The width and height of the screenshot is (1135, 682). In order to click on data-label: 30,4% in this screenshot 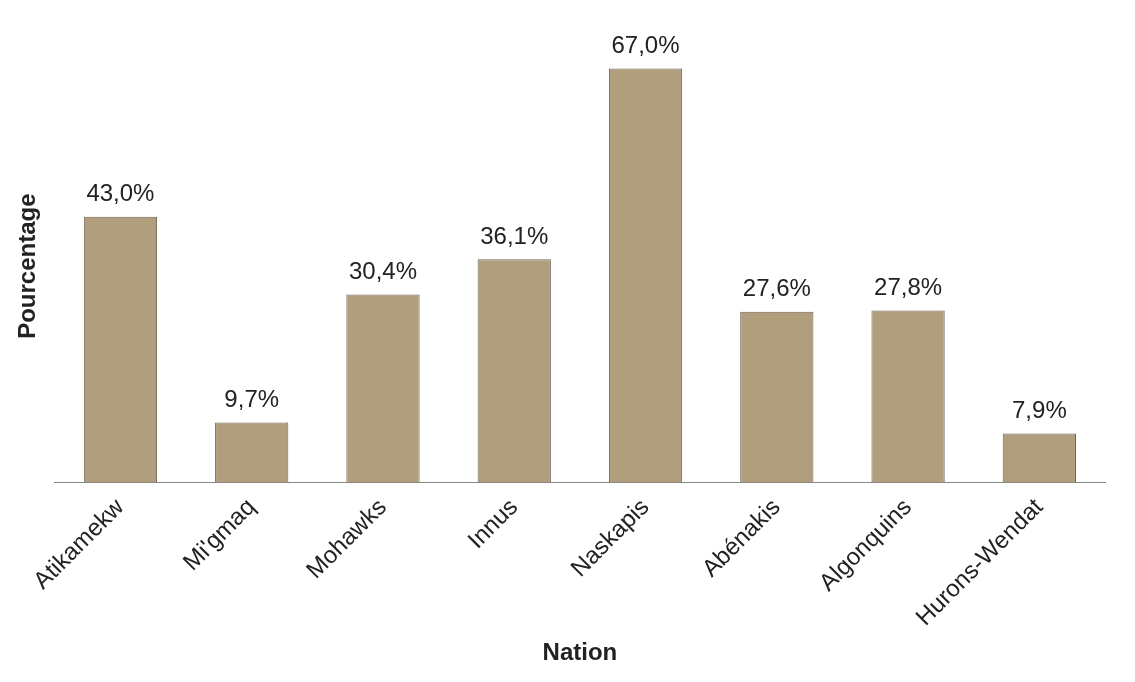, I will do `click(383, 271)`.